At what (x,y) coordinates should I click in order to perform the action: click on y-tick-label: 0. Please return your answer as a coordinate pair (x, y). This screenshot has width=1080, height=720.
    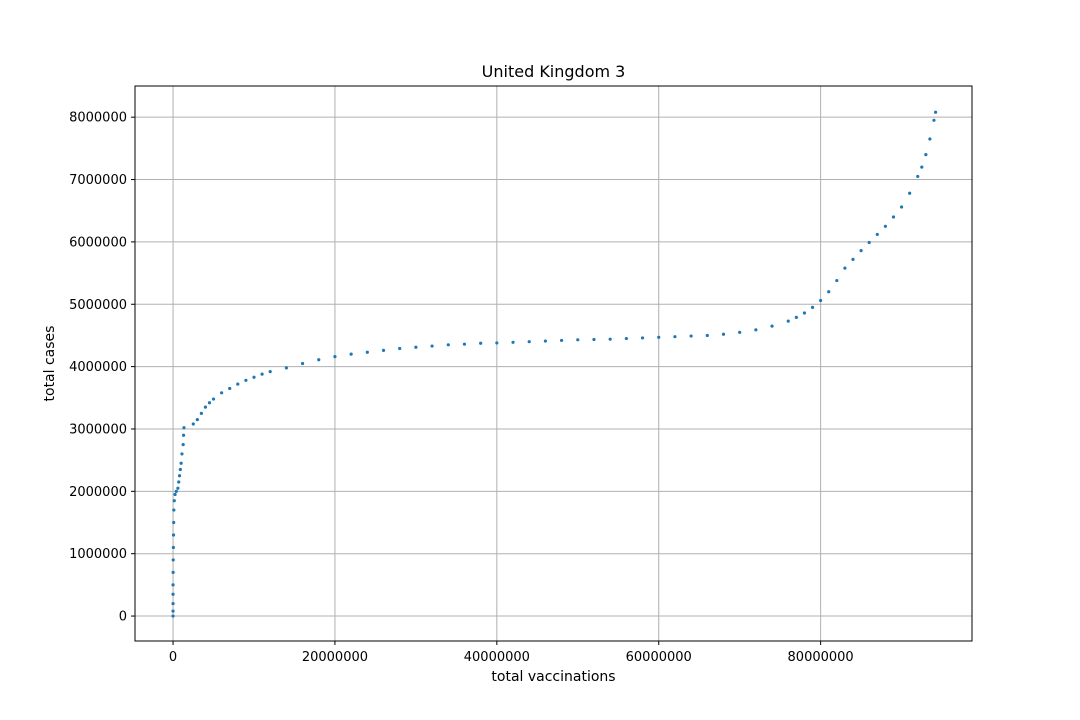
    Looking at the image, I should click on (123, 617).